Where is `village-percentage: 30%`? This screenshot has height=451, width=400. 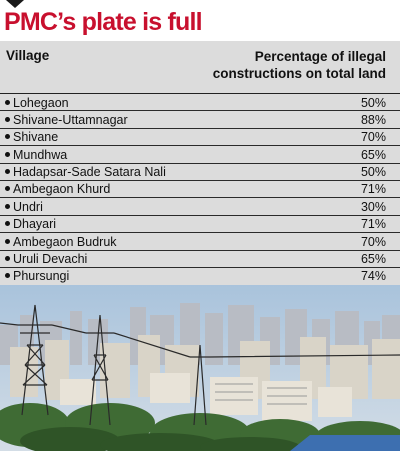
village-percentage: 30% is located at coordinates (373, 206).